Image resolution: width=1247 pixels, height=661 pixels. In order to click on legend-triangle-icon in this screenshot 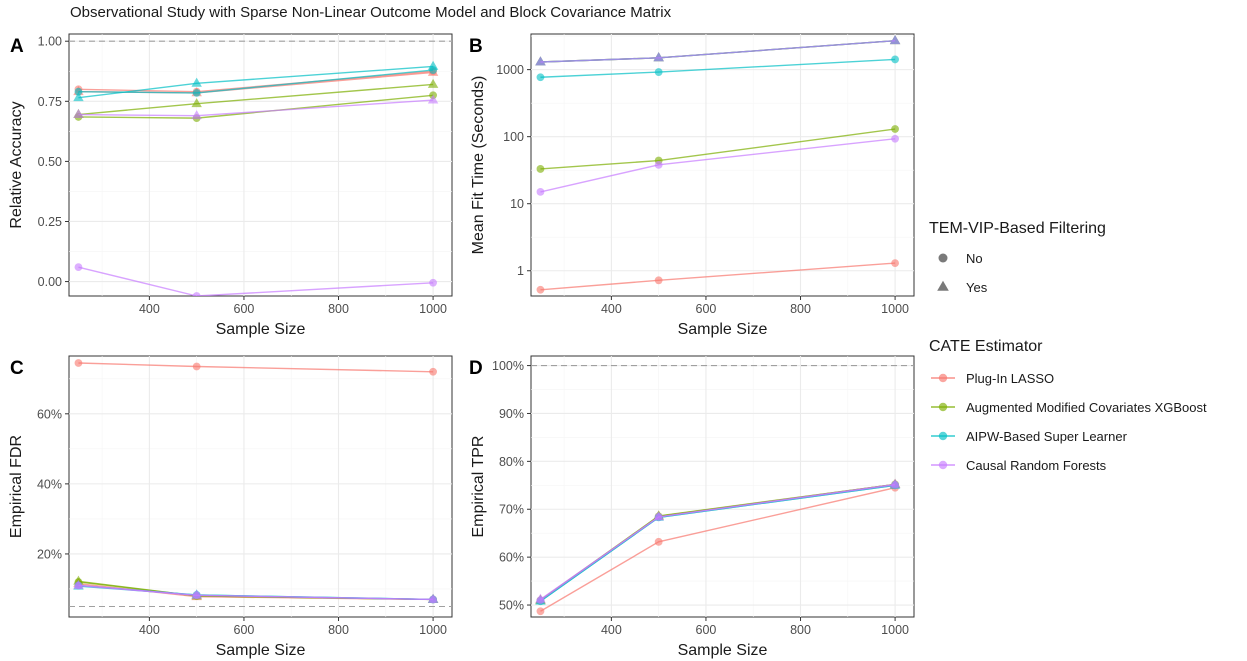, I will do `click(943, 285)`.